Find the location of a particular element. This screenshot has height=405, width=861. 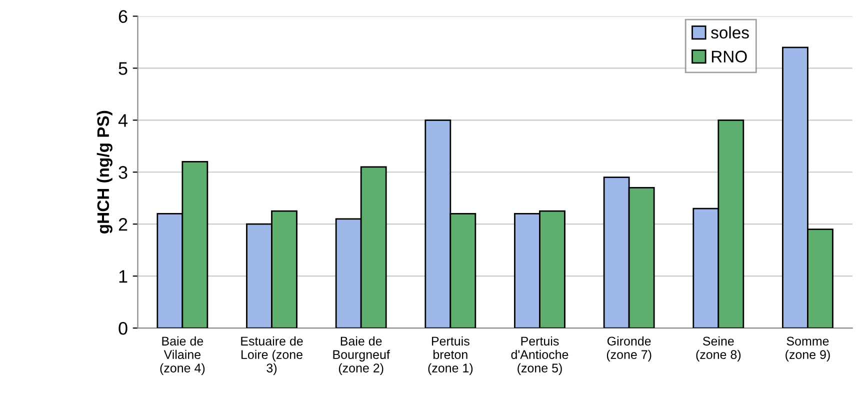

x-tick-label: Somme (zone 9) is located at coordinates (808, 349).